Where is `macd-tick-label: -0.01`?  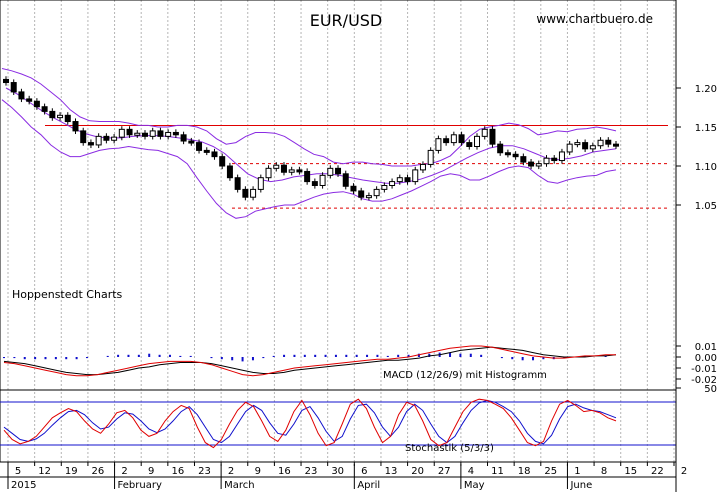
macd-tick-label: -0.01 is located at coordinates (704, 369).